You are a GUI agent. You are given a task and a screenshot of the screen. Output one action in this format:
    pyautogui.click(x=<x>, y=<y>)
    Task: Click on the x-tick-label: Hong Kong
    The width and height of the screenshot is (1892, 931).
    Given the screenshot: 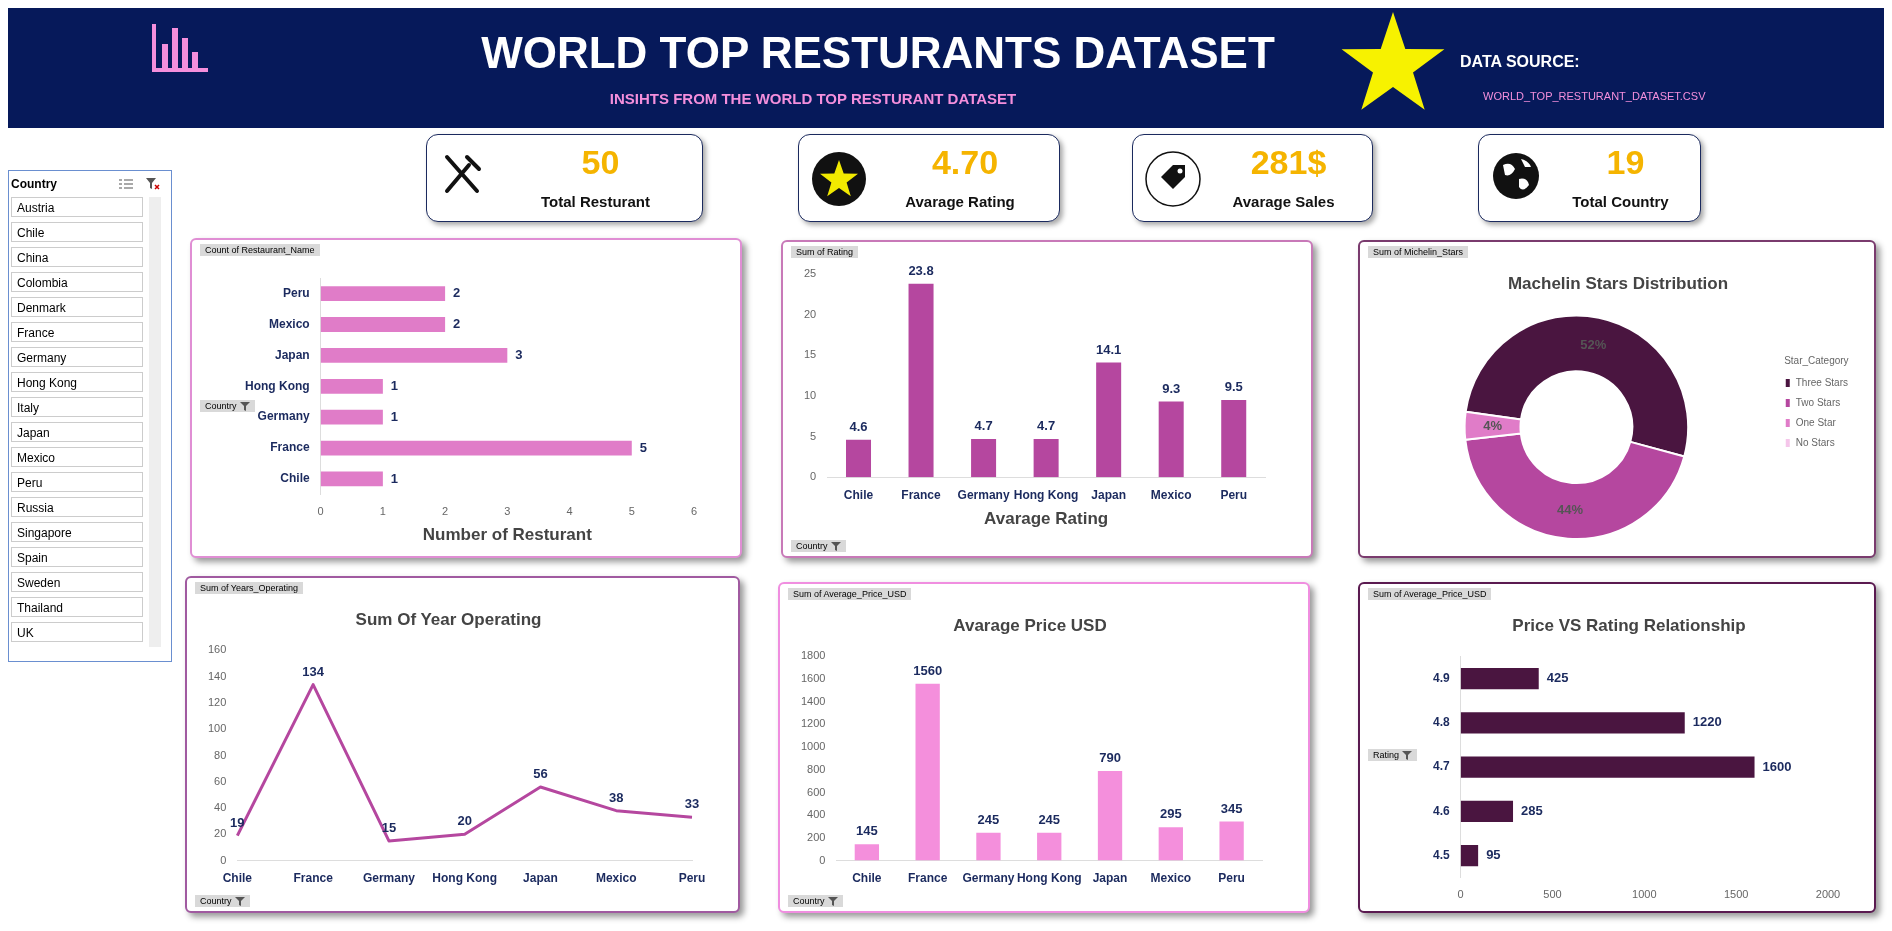 What is the action you would take?
    pyautogui.click(x=464, y=878)
    